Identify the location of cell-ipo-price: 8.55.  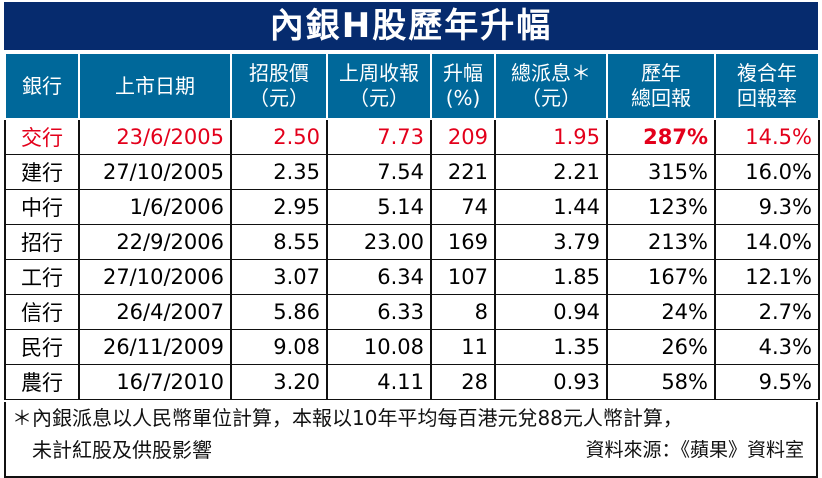
(279, 242).